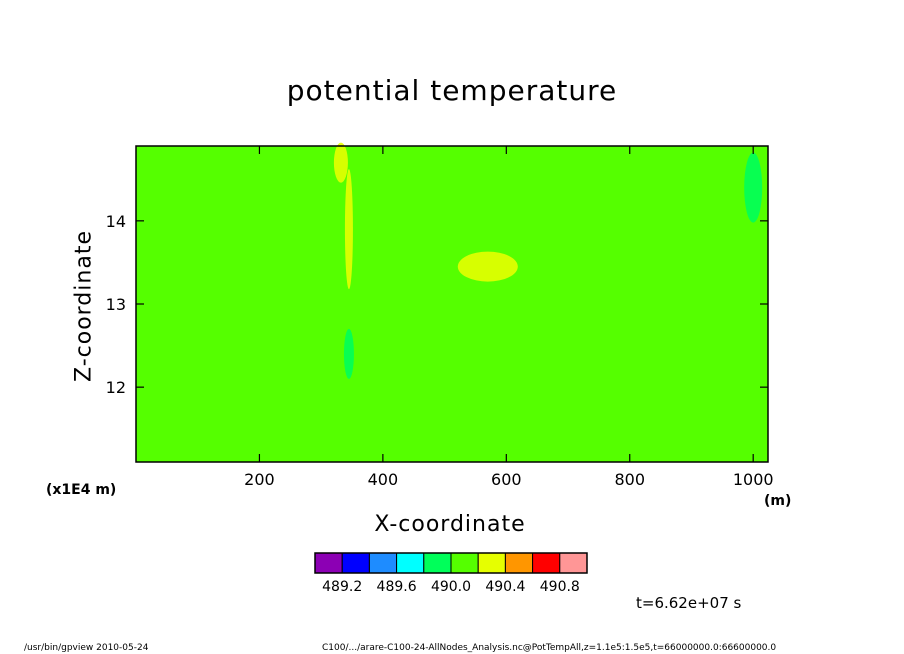 The width and height of the screenshot is (904, 654). I want to click on colorbar-label: 489.6, so click(397, 587).